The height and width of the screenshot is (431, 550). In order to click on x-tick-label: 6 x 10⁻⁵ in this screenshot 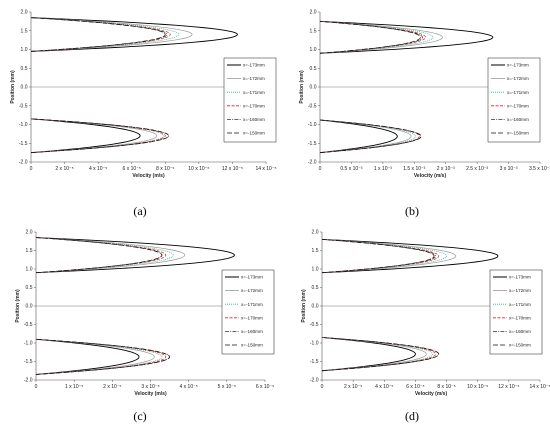, I will do `click(132, 169)`.